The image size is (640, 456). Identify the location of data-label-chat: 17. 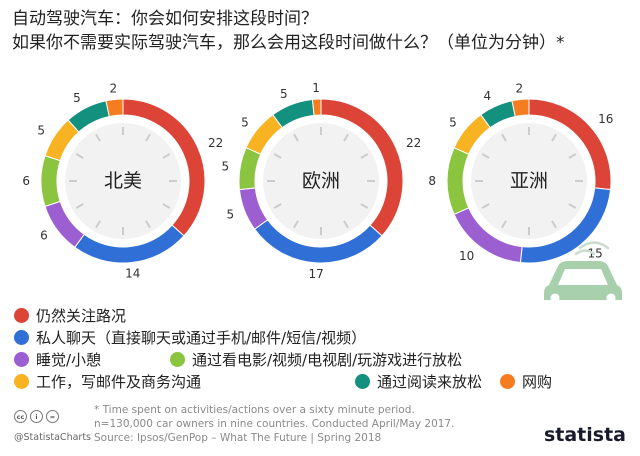
(315, 274).